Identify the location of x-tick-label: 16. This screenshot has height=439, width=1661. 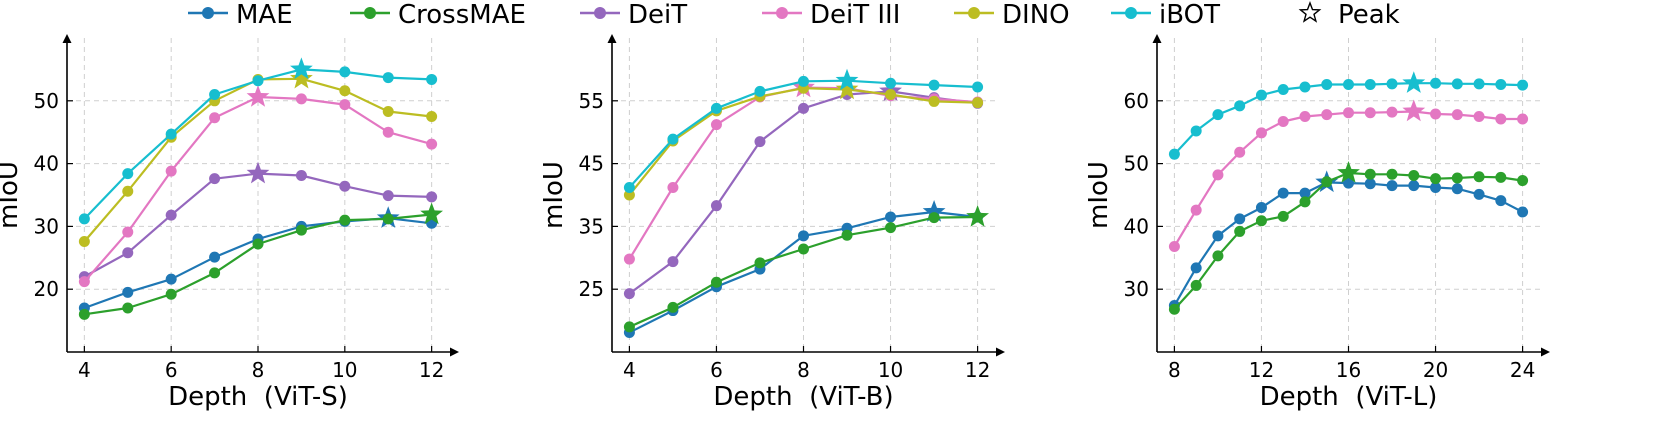
(1348, 370).